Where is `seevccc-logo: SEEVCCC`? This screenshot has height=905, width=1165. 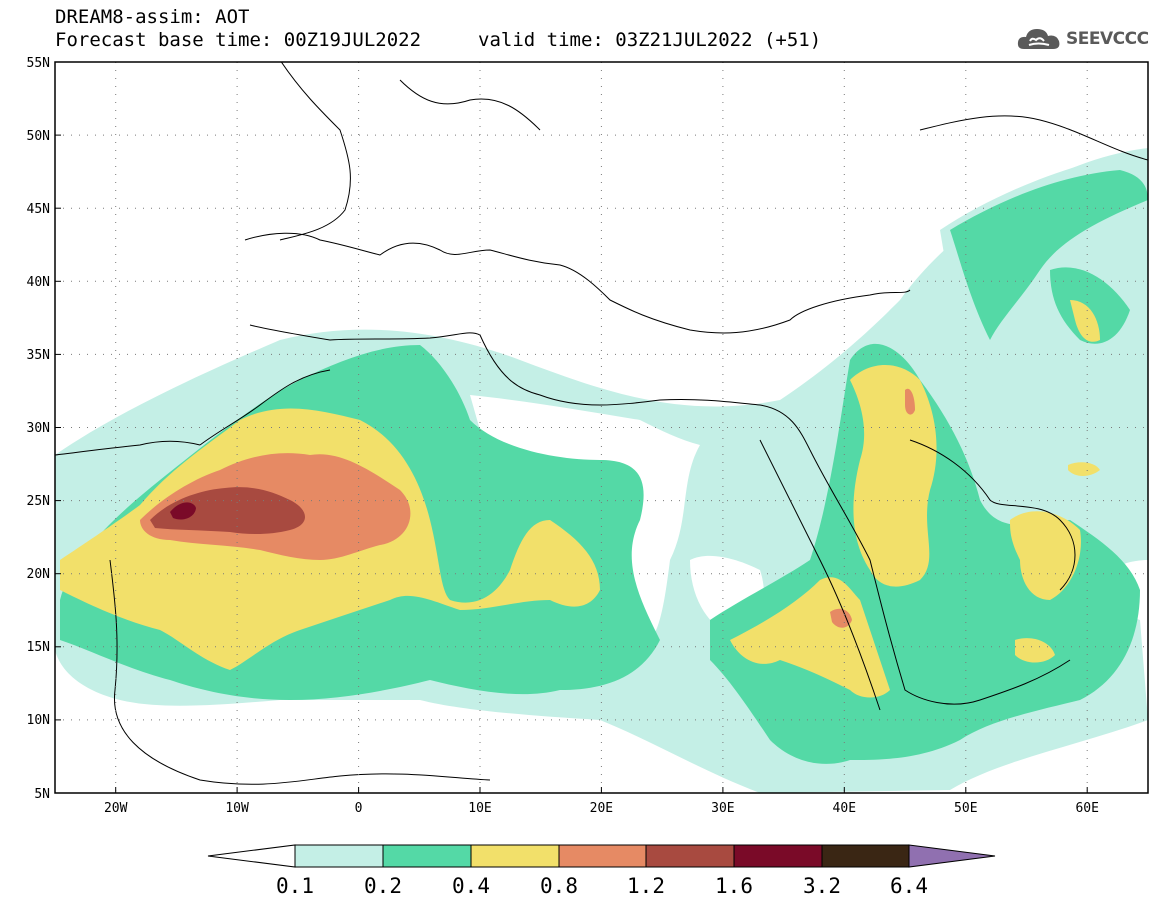
seevccc-logo: SEEVCCC is located at coordinates (1082, 39).